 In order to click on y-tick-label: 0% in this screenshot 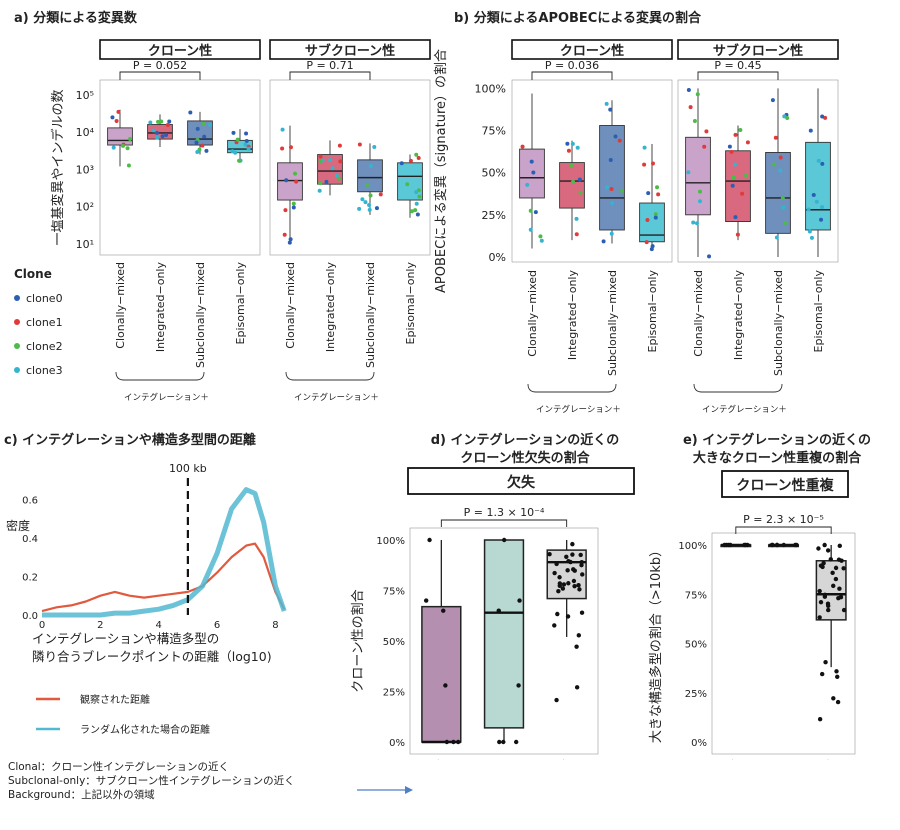, I will do `click(699, 743)`.